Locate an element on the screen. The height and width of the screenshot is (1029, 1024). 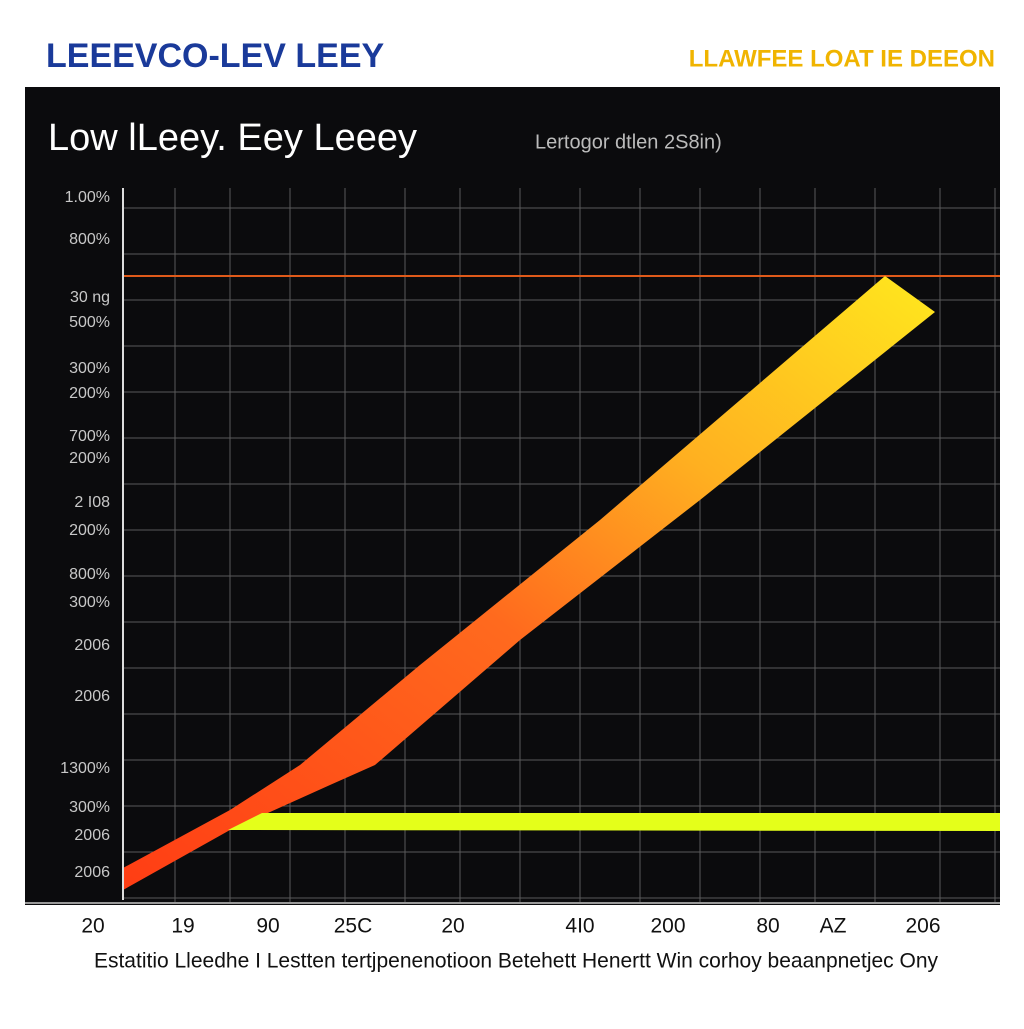
x-label: 206 is located at coordinates (922, 926).